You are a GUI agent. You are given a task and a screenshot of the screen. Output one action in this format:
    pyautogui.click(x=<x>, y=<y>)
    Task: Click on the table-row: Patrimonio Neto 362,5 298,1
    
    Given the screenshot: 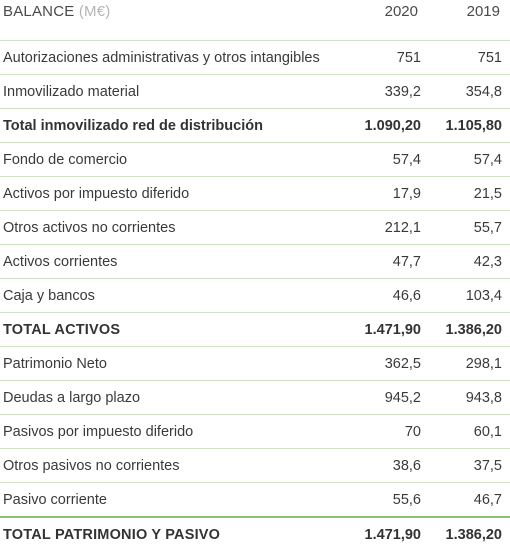 What is the action you would take?
    pyautogui.click(x=255, y=363)
    